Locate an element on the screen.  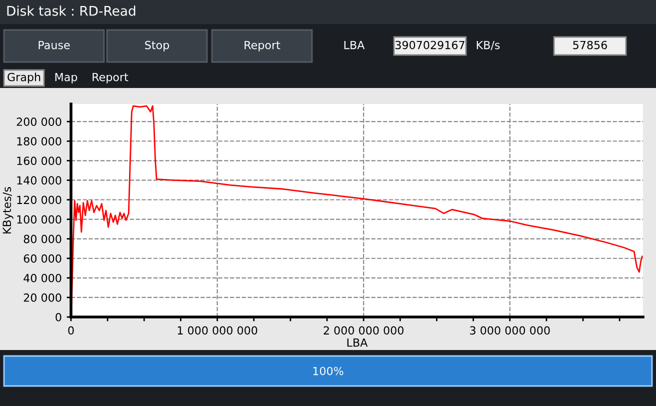
y-tick-label: 20 000 is located at coordinates (43, 297).